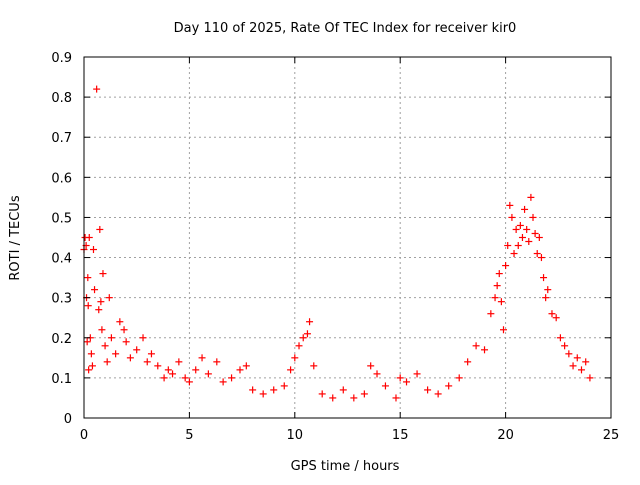 The image size is (640, 485). Describe the element at coordinates (61, 138) in the screenshot. I see `y-tick-label: 0.7` at that location.